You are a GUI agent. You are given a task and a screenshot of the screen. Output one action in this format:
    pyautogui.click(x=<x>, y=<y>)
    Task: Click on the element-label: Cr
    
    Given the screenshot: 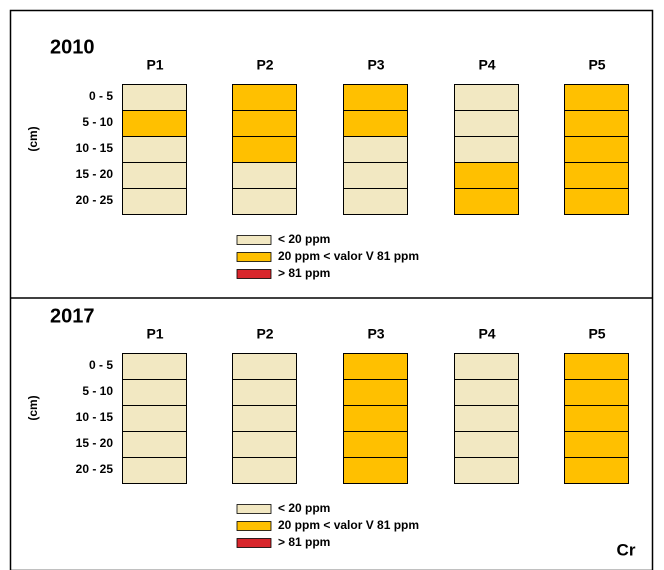 What is the action you would take?
    pyautogui.click(x=626, y=549)
    